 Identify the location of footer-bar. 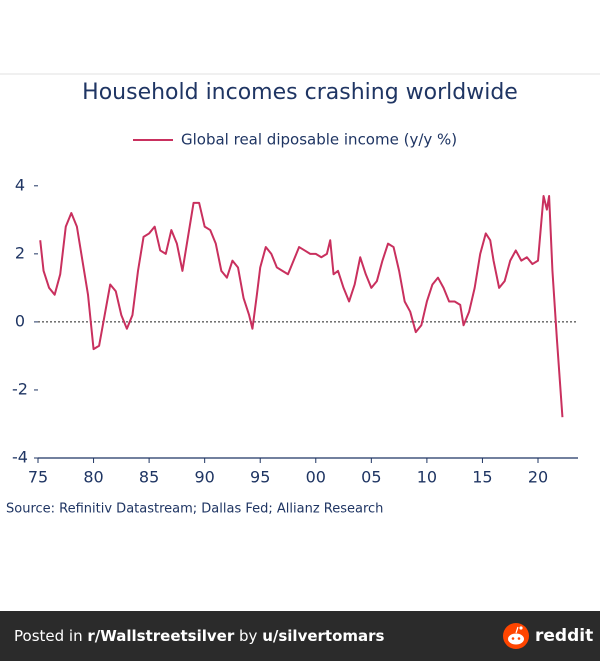
(300, 636).